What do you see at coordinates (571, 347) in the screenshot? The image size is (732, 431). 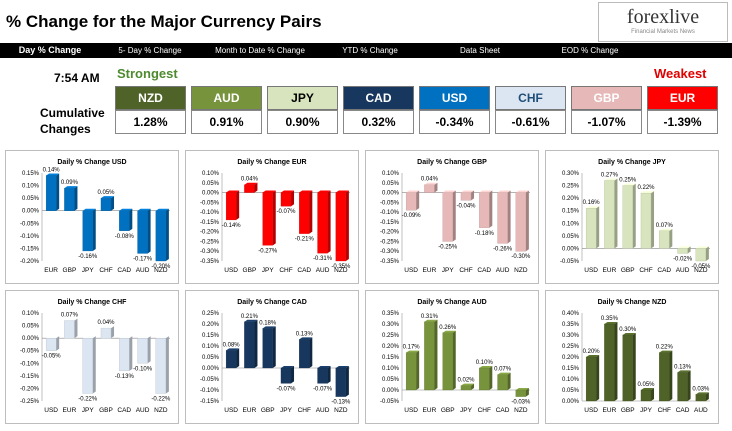 I see `y-tick-label: 0.25%` at bounding box center [571, 347].